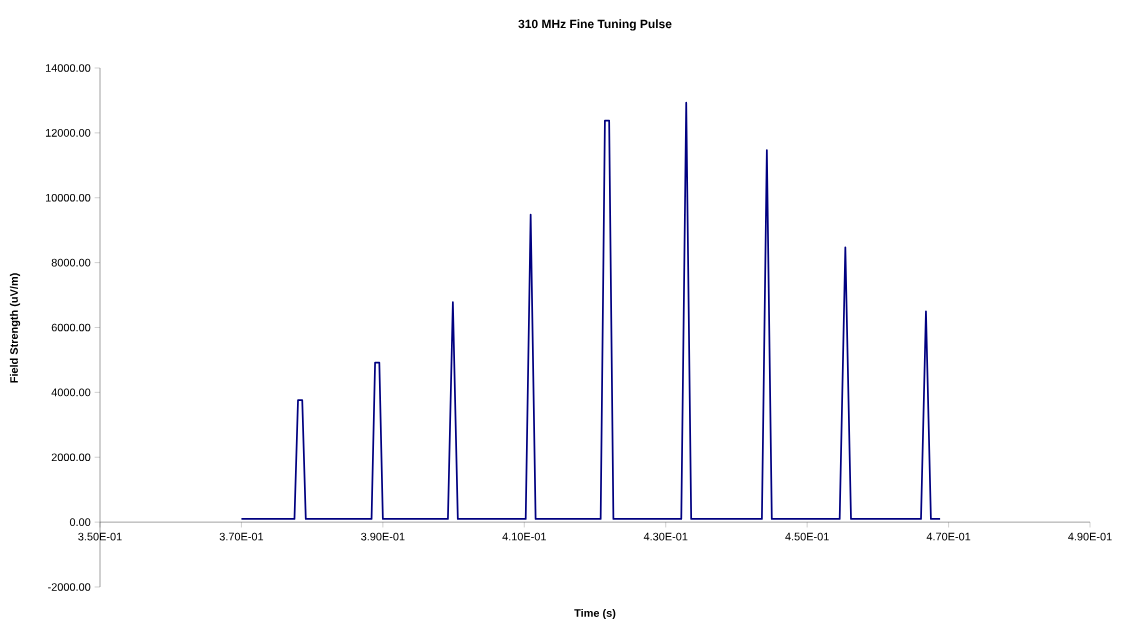 This screenshot has width=1123, height=625. What do you see at coordinates (71, 327) in the screenshot?
I see `y-tick-label: 6000.00` at bounding box center [71, 327].